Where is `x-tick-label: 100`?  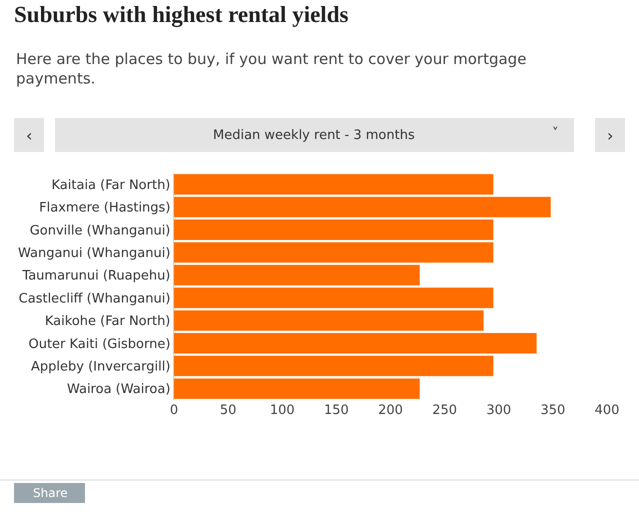 x-tick-label: 100 is located at coordinates (282, 410).